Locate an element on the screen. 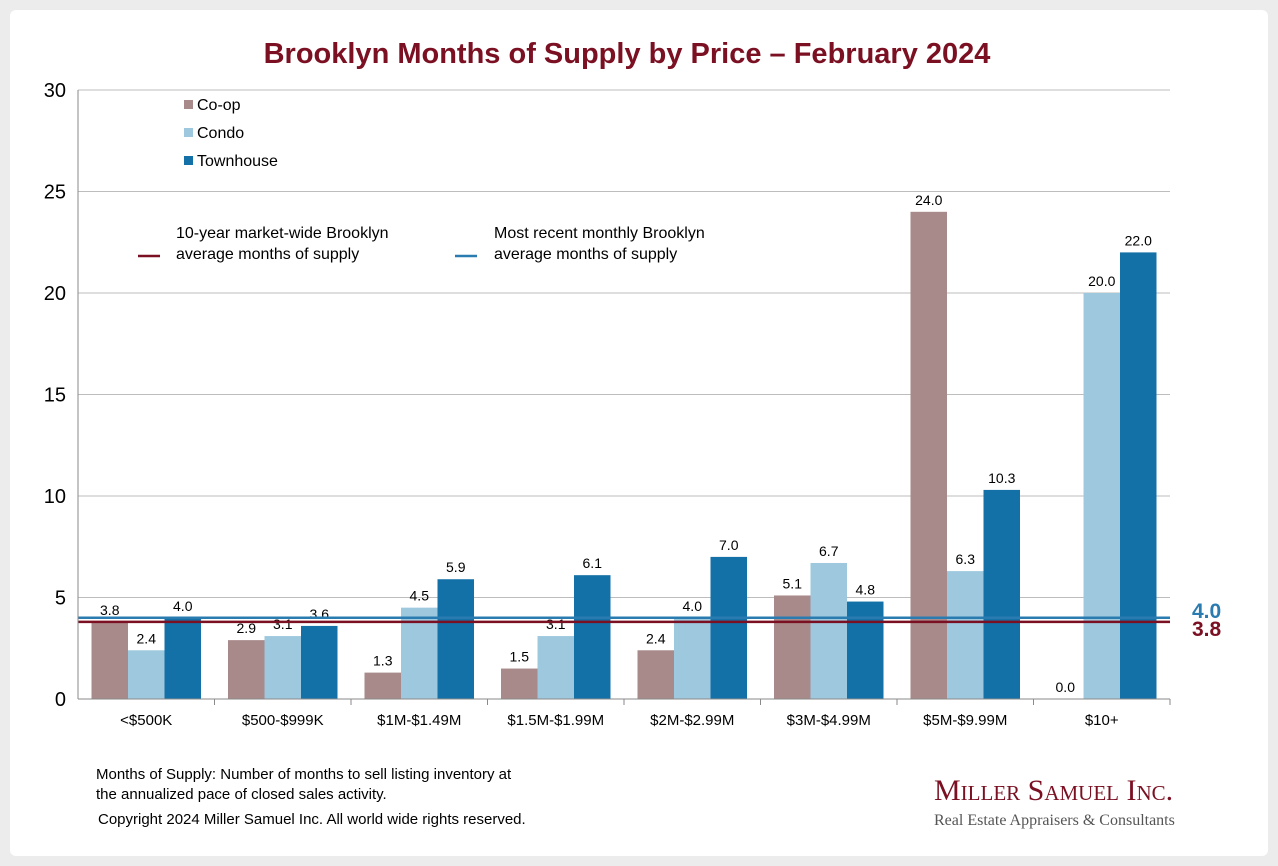 The image size is (1278, 866). x-tick-label: $500-$999K is located at coordinates (283, 720).